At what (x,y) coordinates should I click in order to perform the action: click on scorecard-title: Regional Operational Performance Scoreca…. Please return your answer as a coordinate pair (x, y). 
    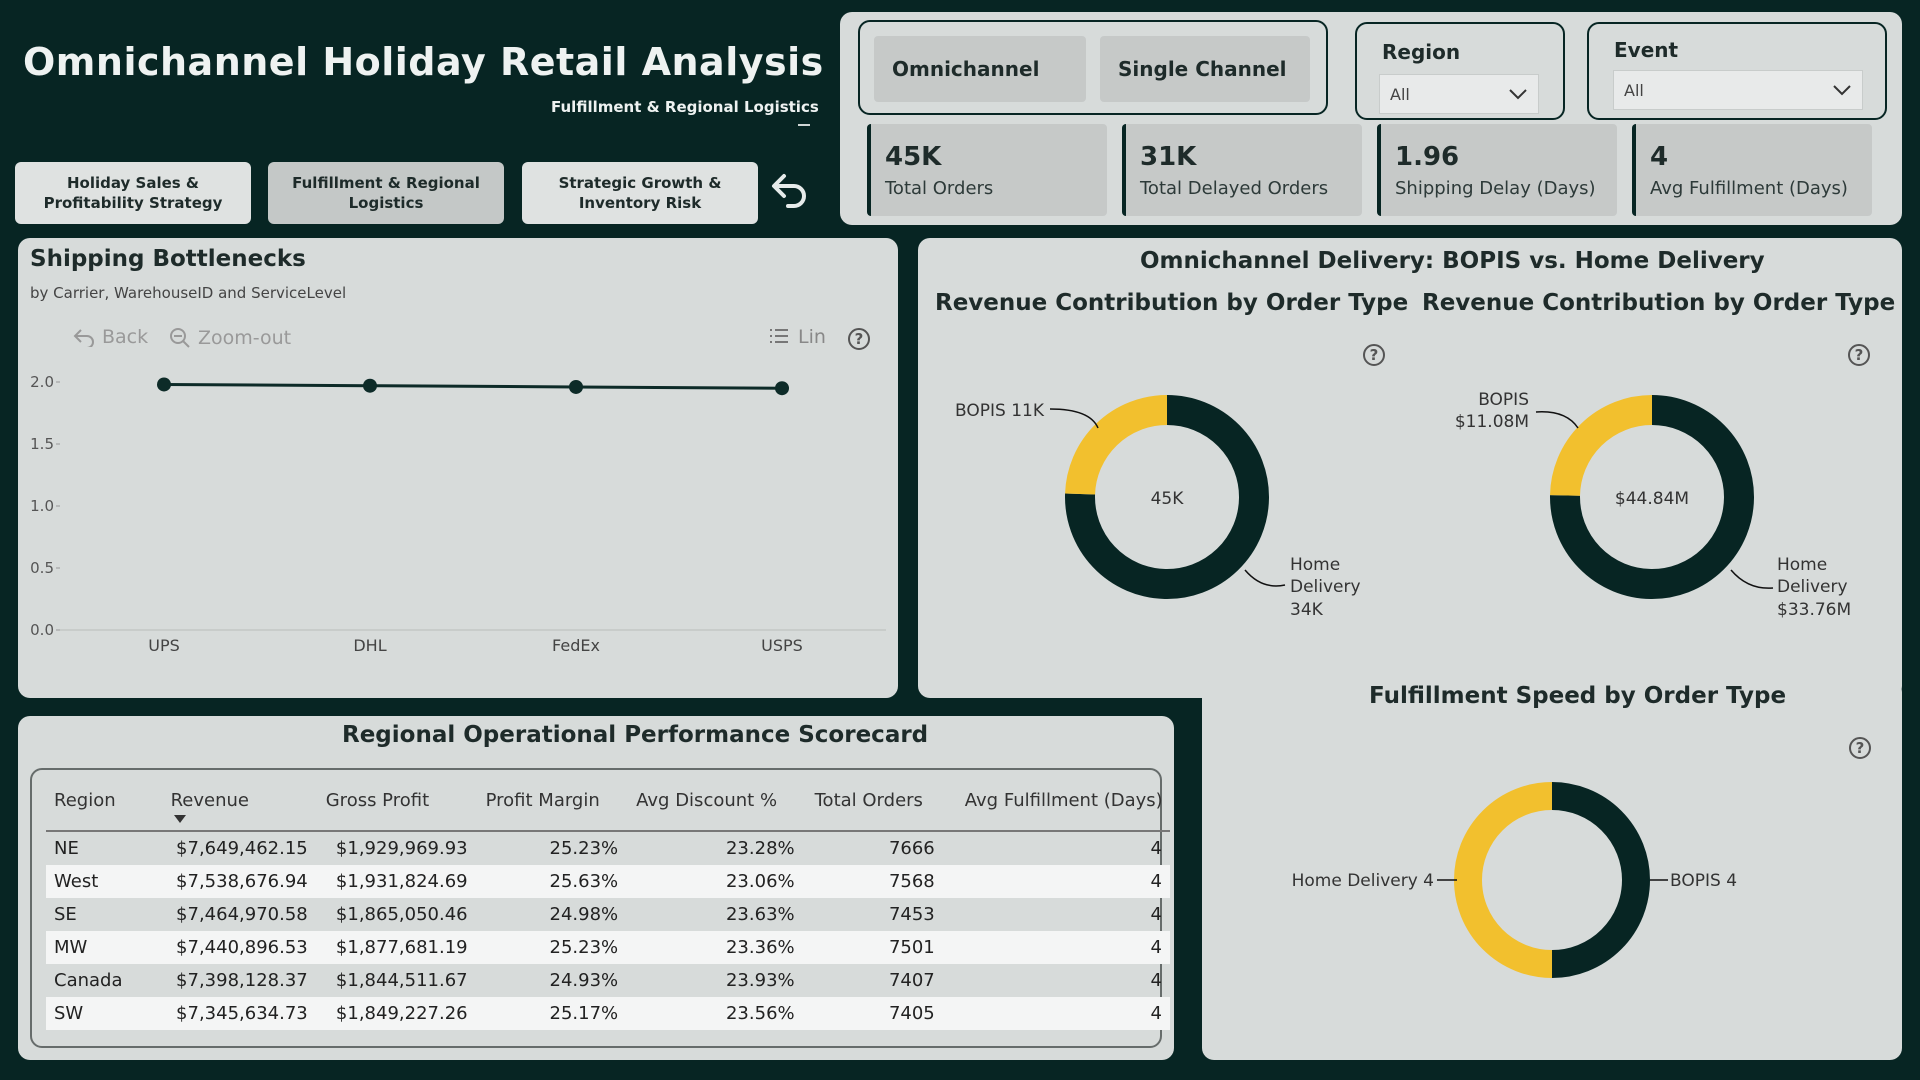
    Looking at the image, I should click on (635, 735).